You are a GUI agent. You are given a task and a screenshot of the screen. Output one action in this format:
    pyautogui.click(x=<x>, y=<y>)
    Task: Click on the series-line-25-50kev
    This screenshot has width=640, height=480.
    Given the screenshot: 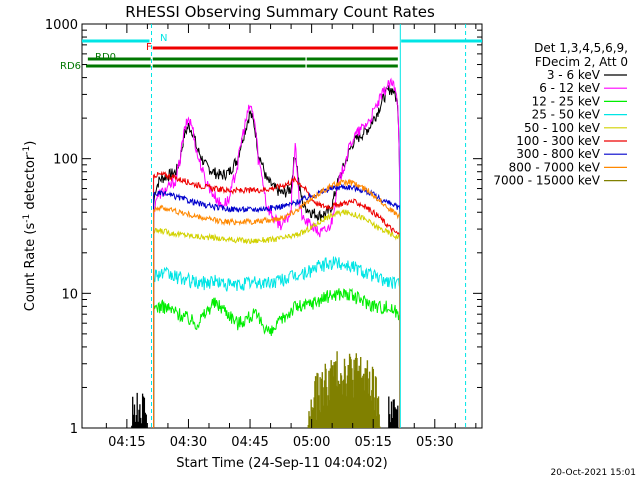 What is the action you would take?
    pyautogui.click(x=277, y=342)
    